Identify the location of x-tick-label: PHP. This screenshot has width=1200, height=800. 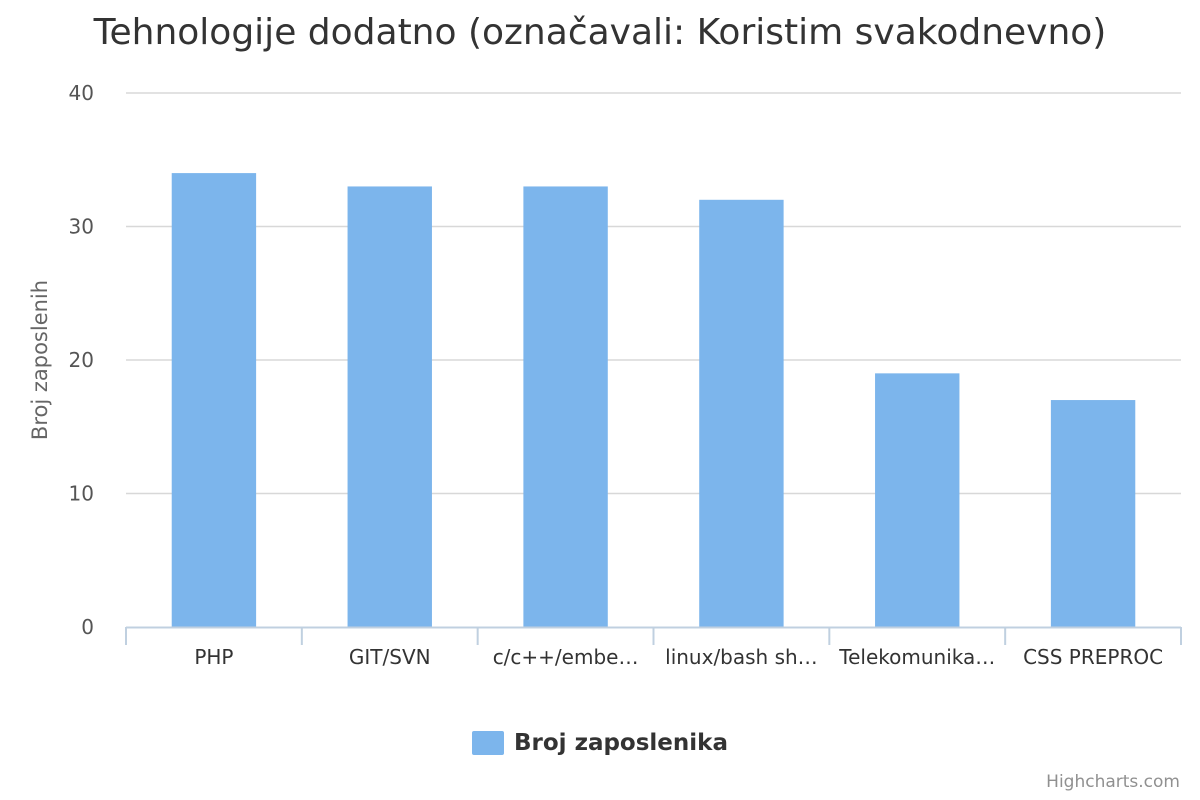
(213, 657).